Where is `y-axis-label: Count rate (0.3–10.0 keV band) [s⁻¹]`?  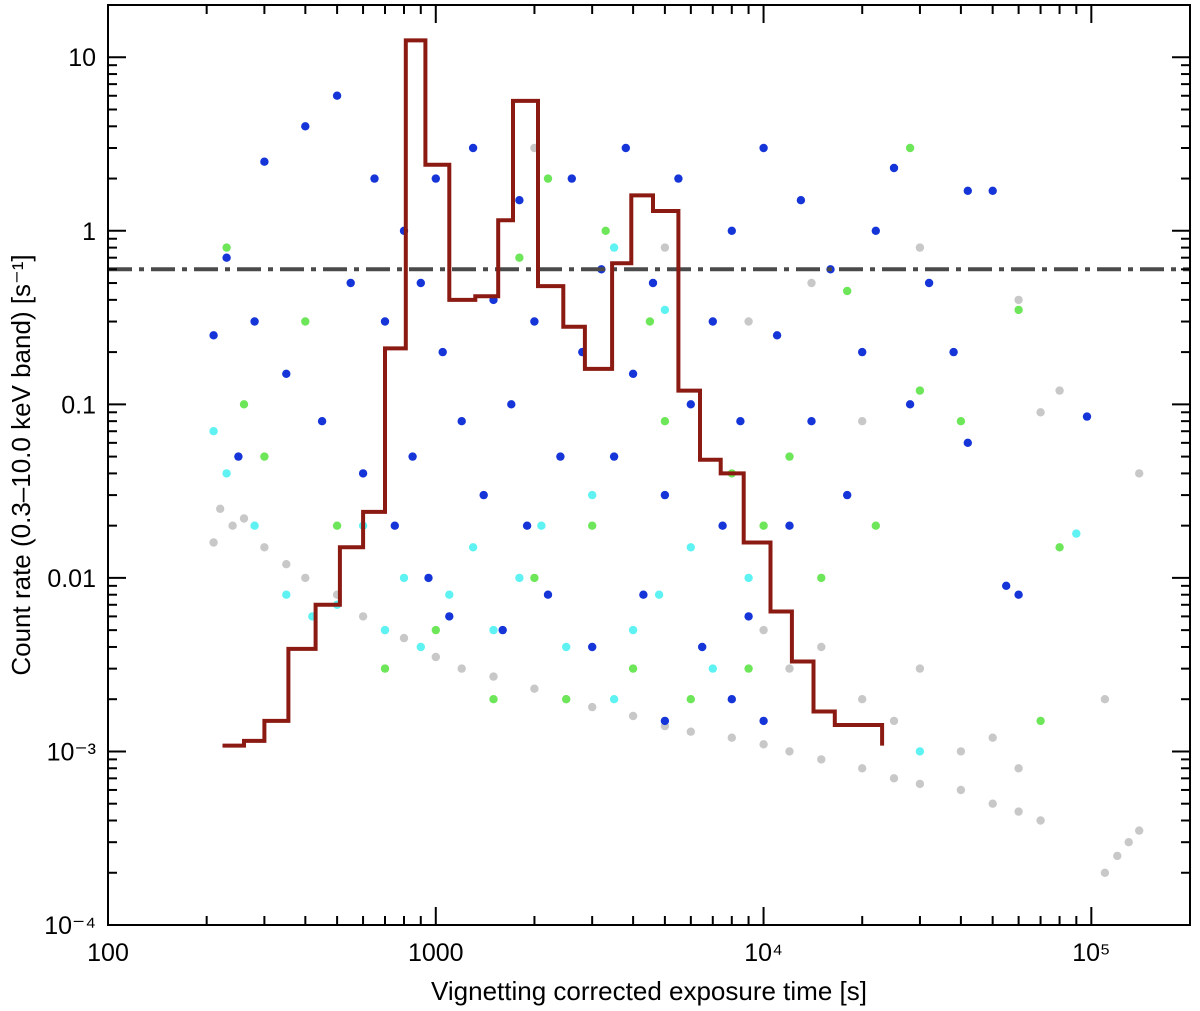
y-axis-label: Count rate (0.3–10.0 keV band) [s⁻¹] is located at coordinates (21, 464).